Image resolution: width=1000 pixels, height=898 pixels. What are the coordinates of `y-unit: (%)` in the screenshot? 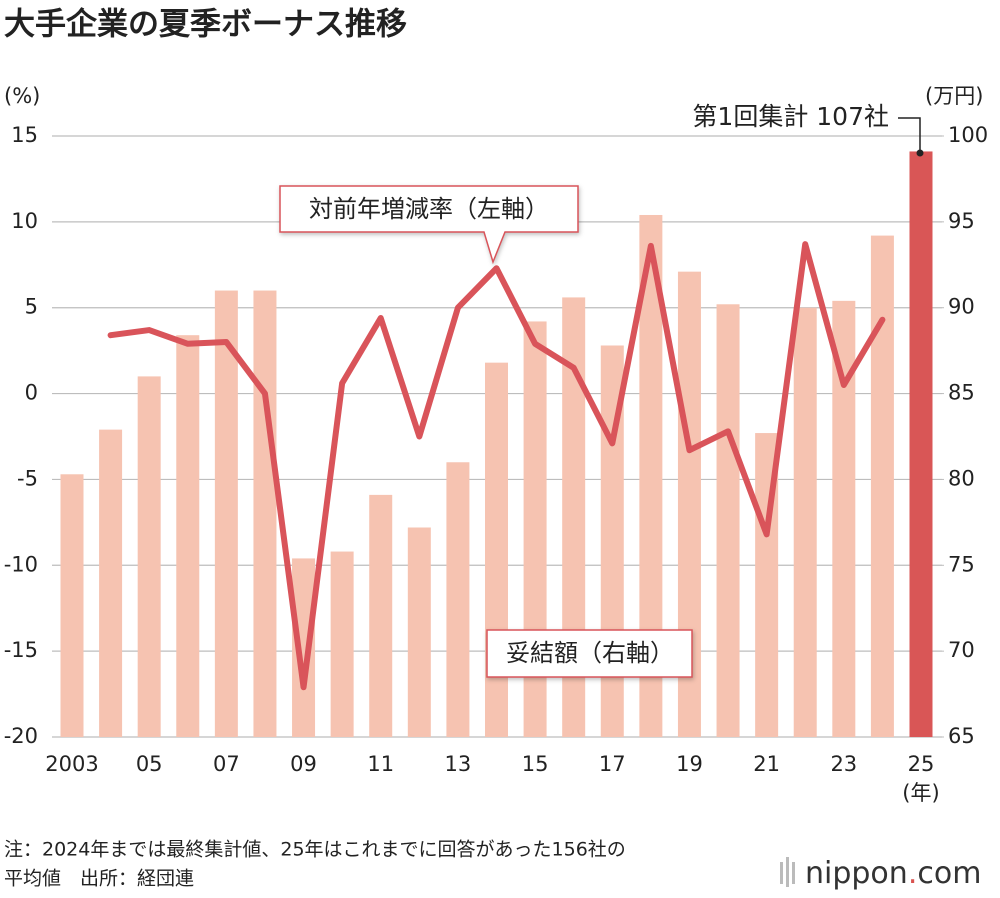 It's located at (22, 96).